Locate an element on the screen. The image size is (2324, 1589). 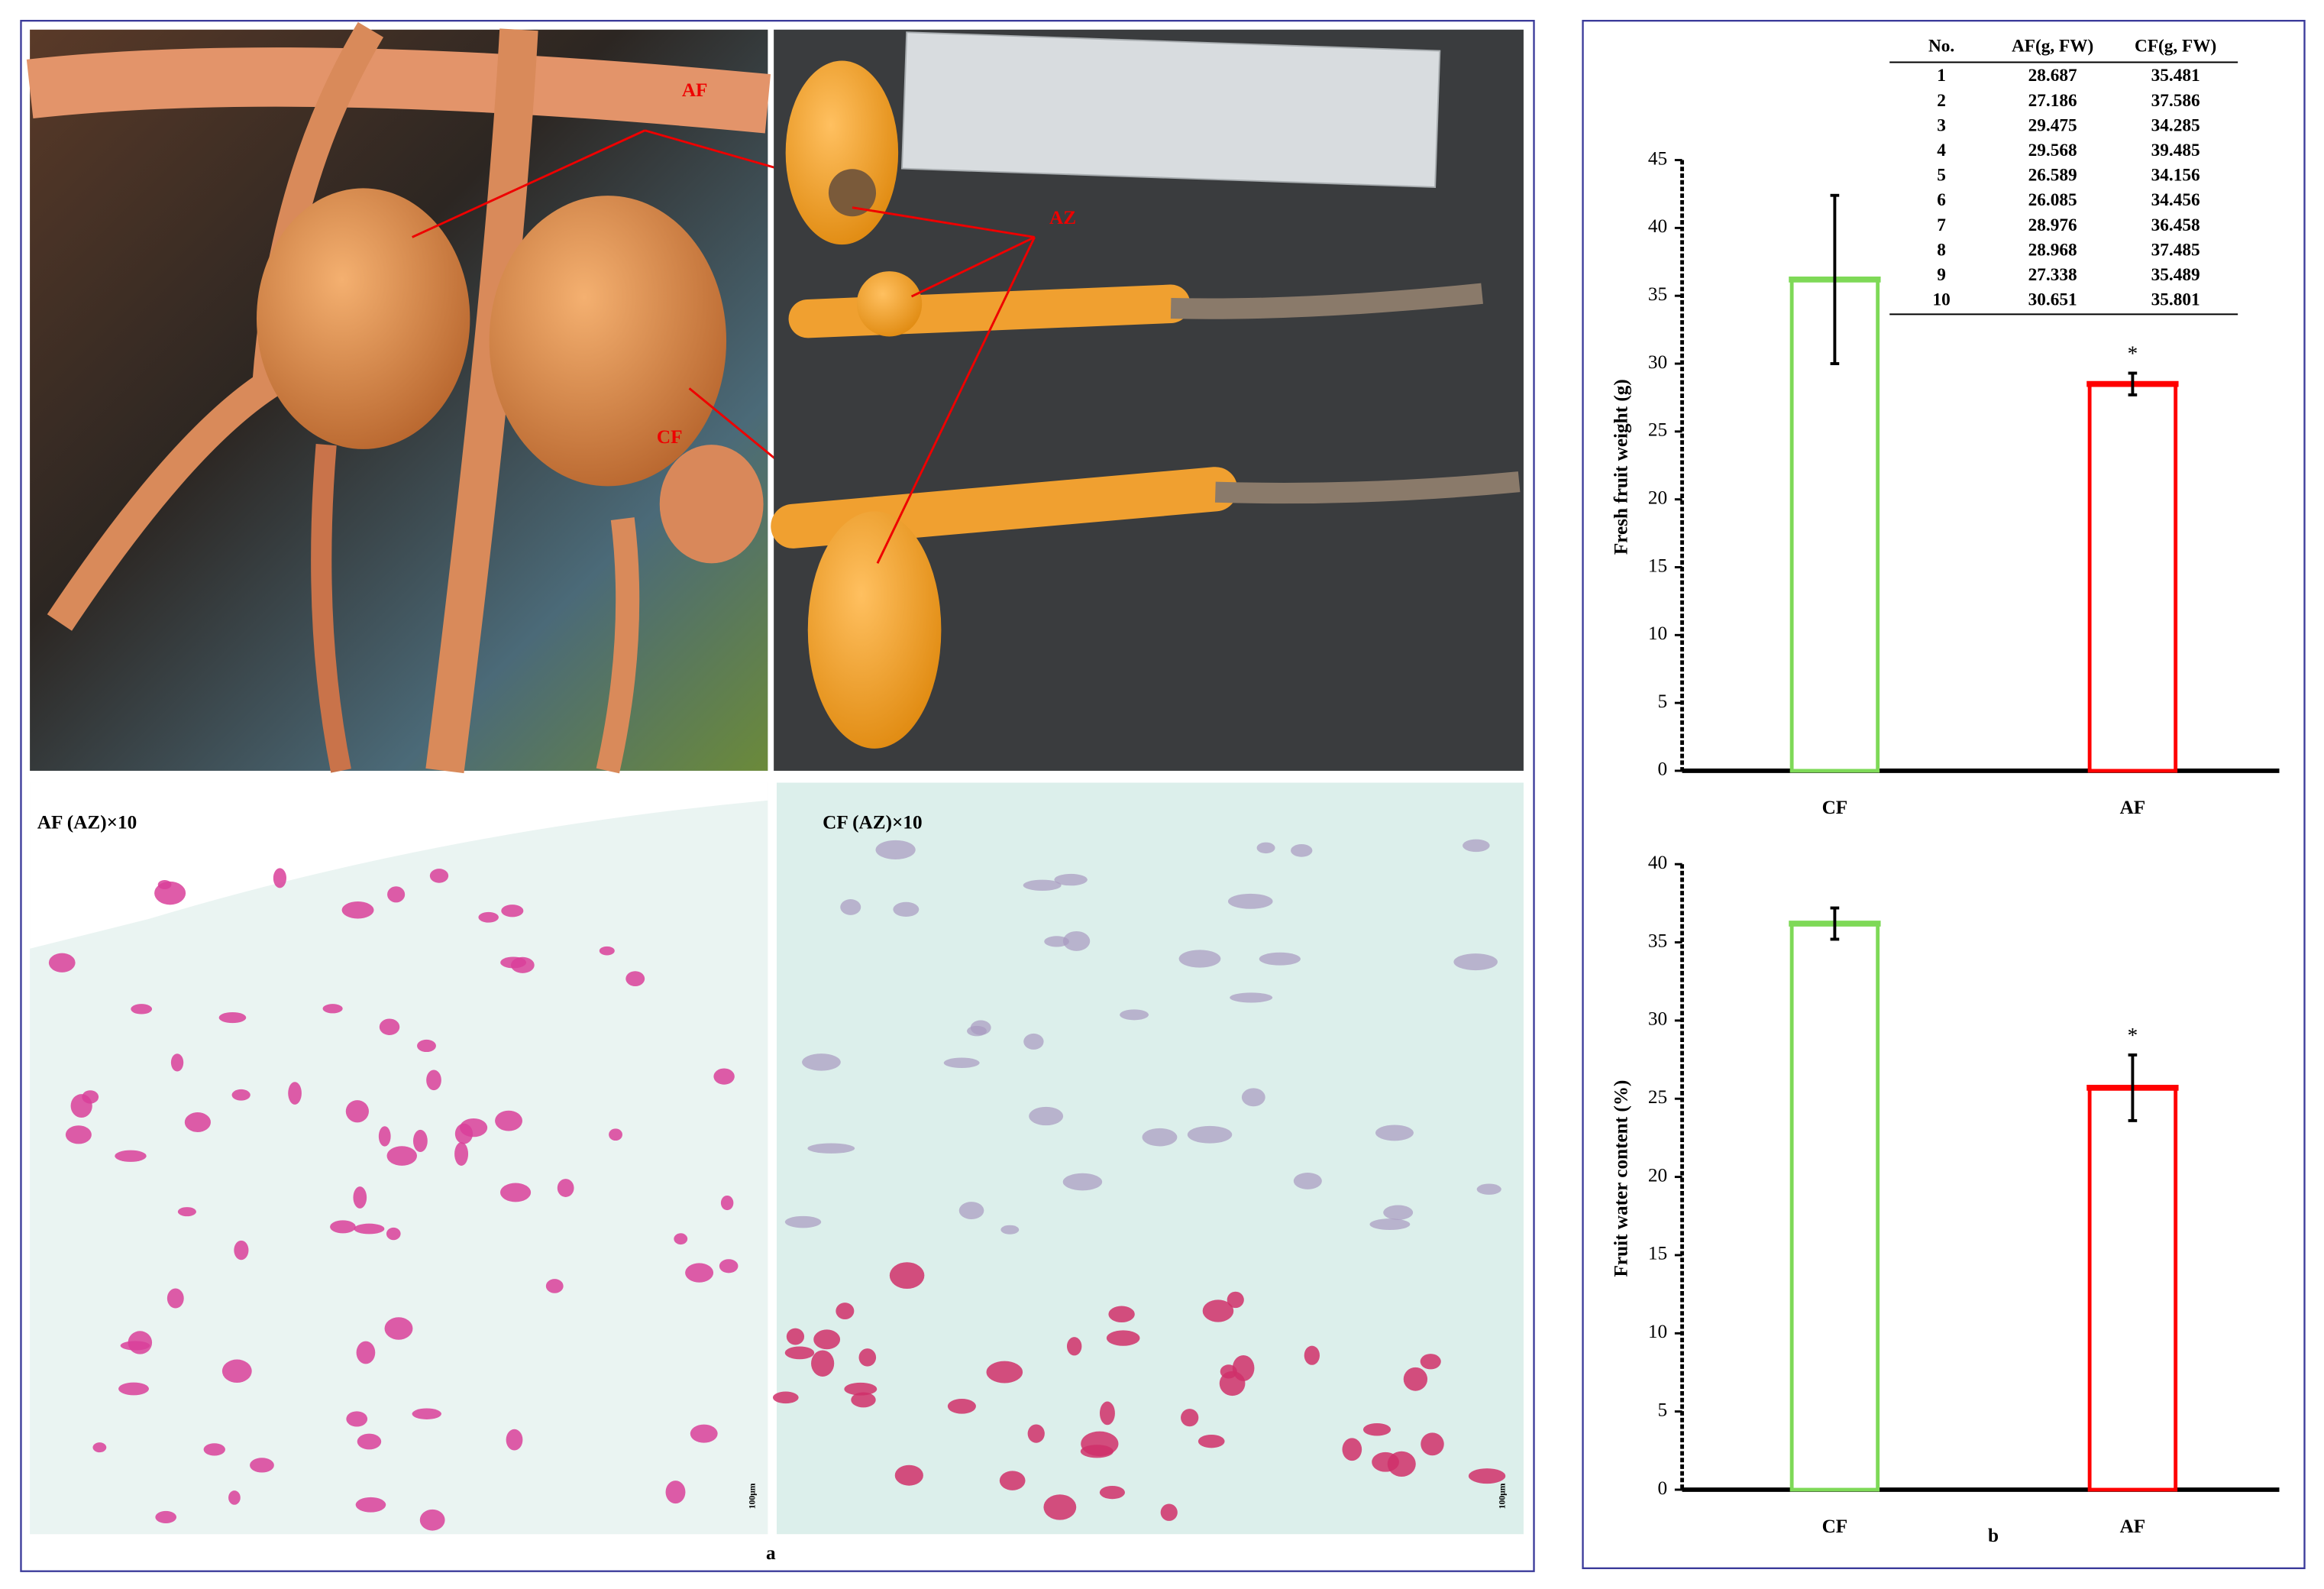
micrograph-edge is located at coordinates (399, 865).